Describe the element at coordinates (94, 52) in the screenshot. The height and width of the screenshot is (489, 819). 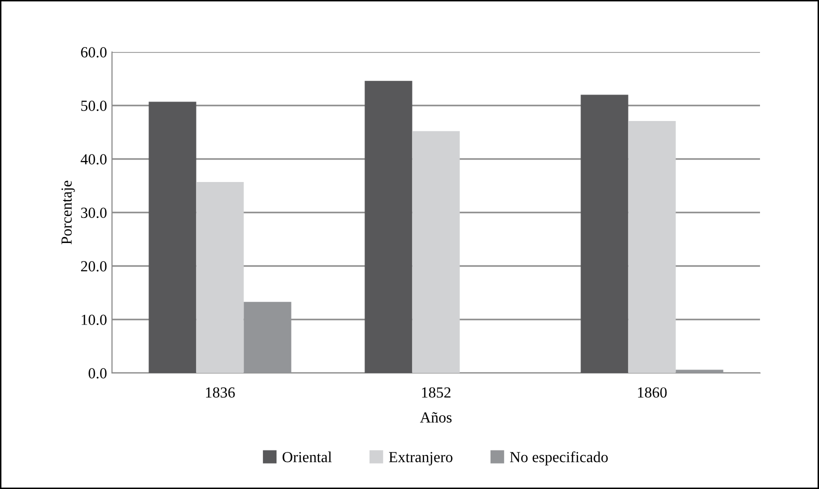
I see `y-tick-label: 60.0` at that location.